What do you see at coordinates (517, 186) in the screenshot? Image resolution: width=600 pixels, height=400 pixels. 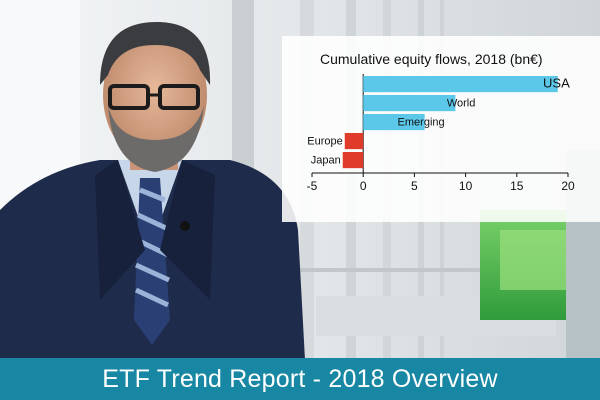 I see `x-tick-label: 15` at bounding box center [517, 186].